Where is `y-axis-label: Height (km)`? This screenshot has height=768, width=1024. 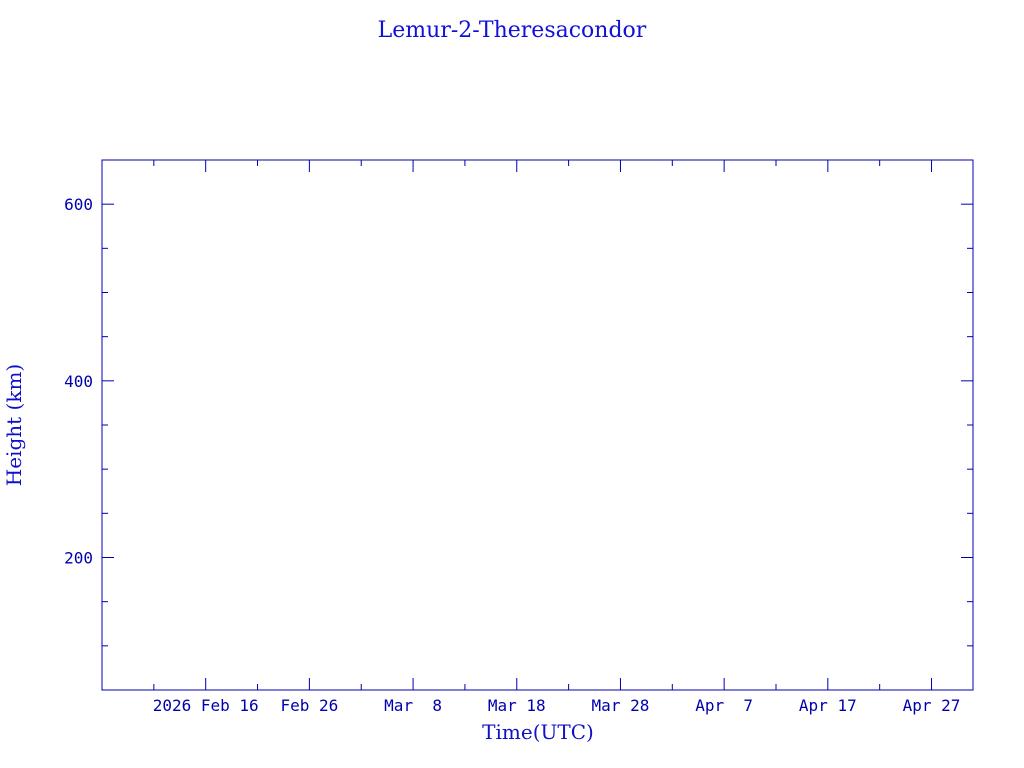 y-axis-label: Height (km) is located at coordinates (14, 425).